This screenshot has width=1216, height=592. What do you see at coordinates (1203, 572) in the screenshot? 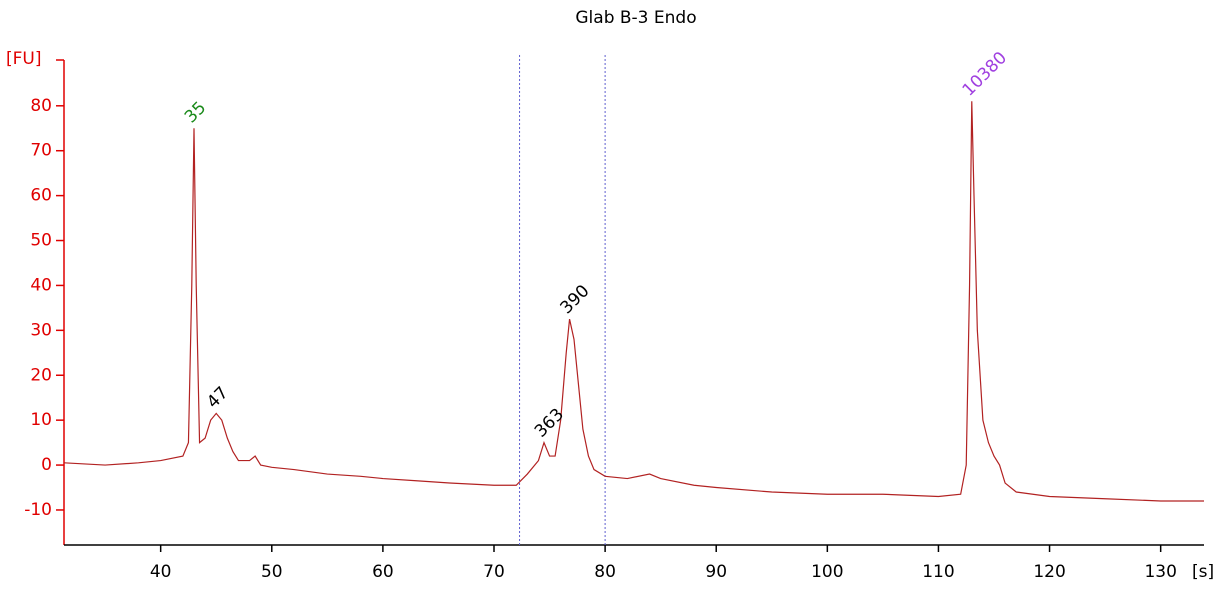
I see `x-axis-label: [s]` at bounding box center [1203, 572].